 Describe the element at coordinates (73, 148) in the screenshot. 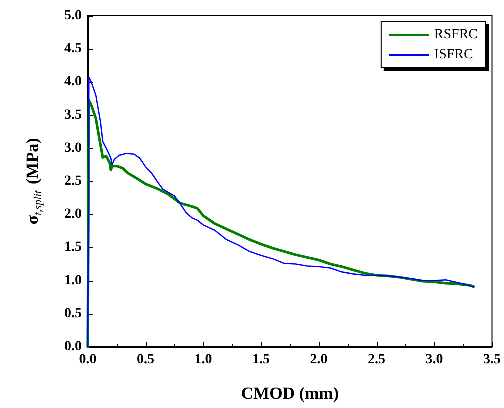

I see `y-tick-label: 3.0` at that location.